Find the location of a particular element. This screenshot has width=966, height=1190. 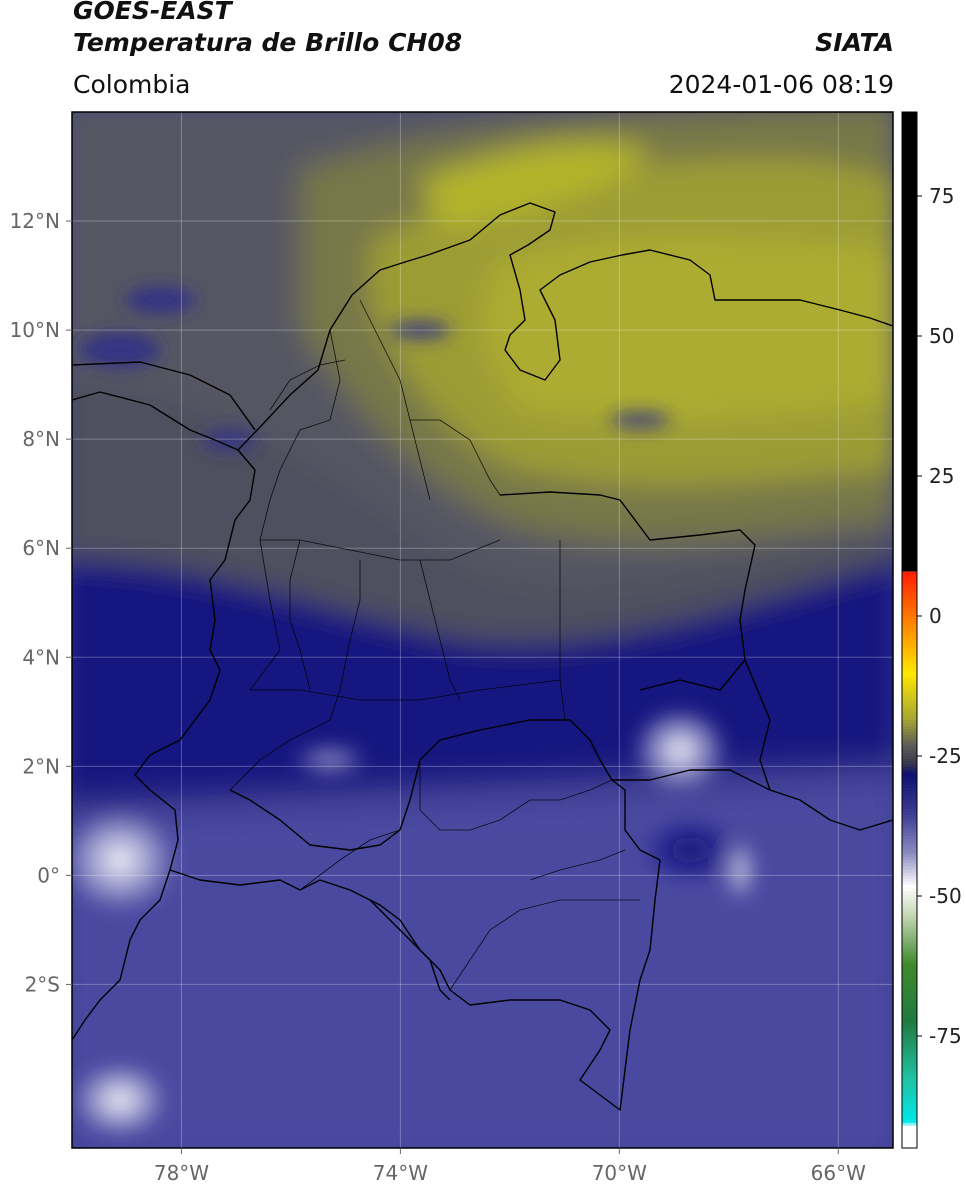

lat-tick-label: 0° is located at coordinates (48, 875).